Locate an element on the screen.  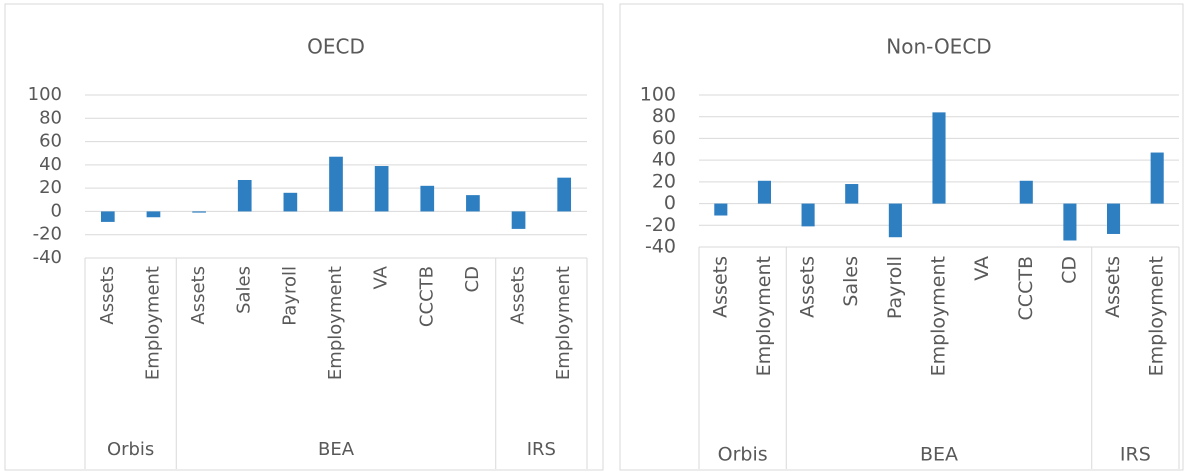
chart-title: Non-OECD is located at coordinates (938, 47).